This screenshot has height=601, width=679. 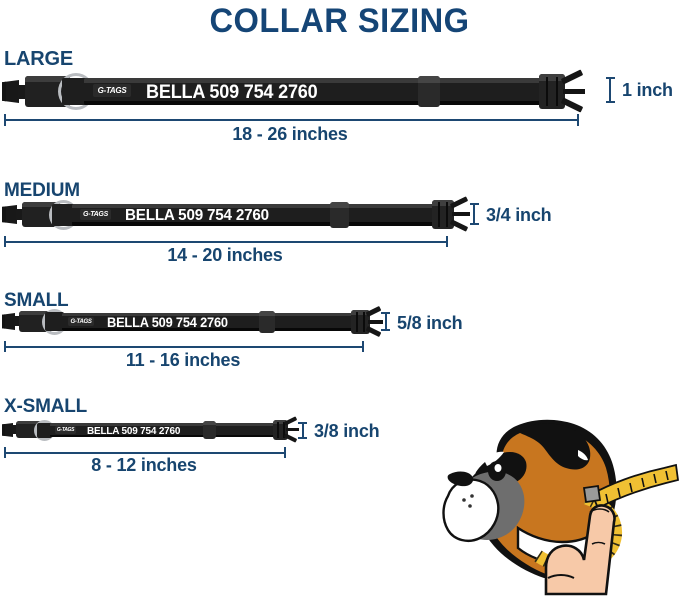 What do you see at coordinates (134, 431) in the screenshot?
I see `engraved-text-xsmall: BELLA 509 754 2760` at bounding box center [134, 431].